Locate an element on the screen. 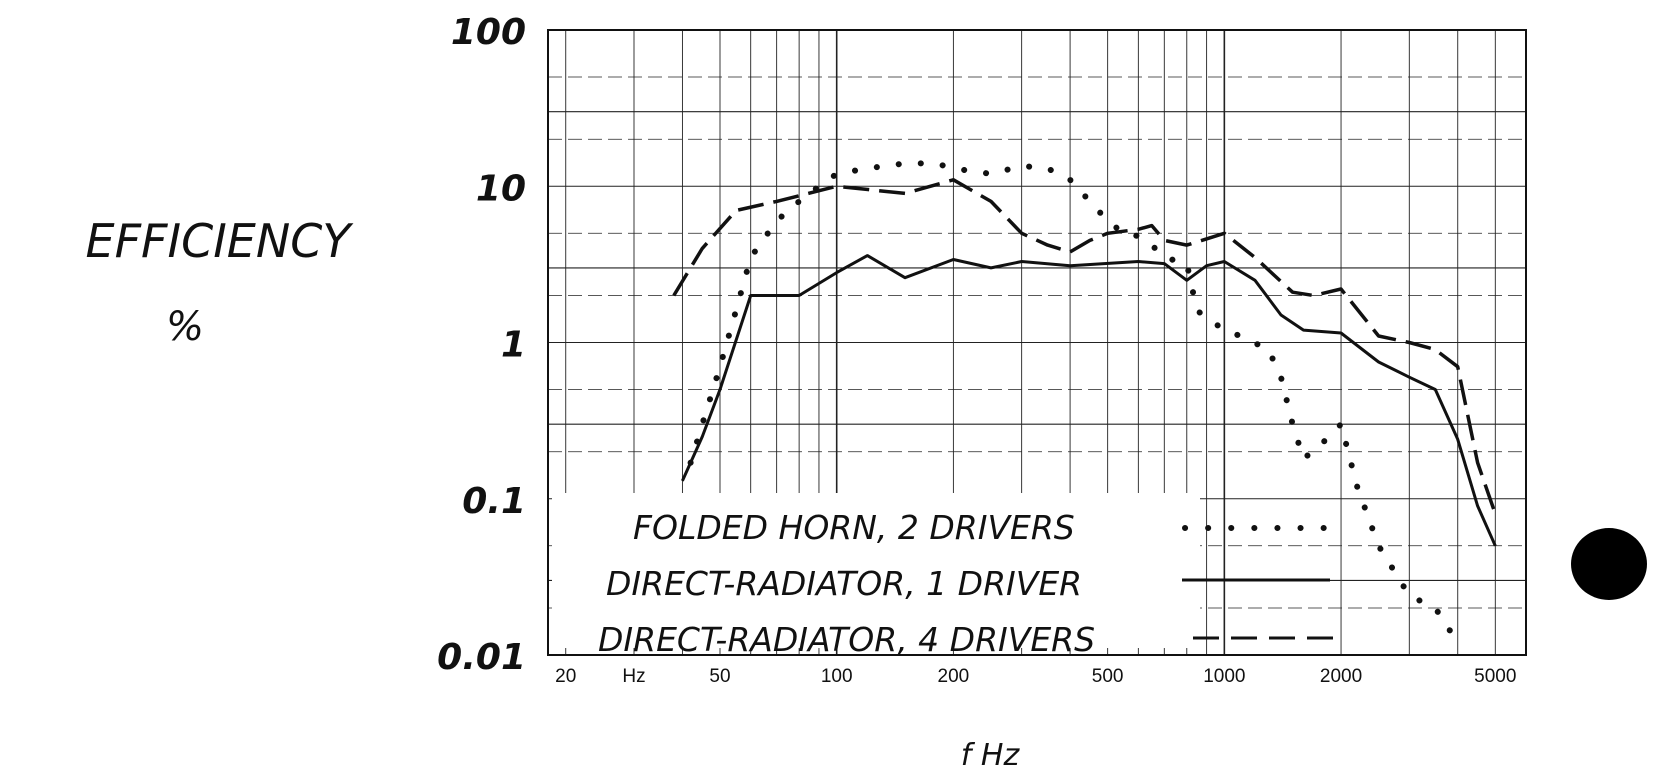 The height and width of the screenshot is (781, 1660). legend-label-folded-horn: FOLDED HORN, 2 DRIVERS is located at coordinates (854, 527).